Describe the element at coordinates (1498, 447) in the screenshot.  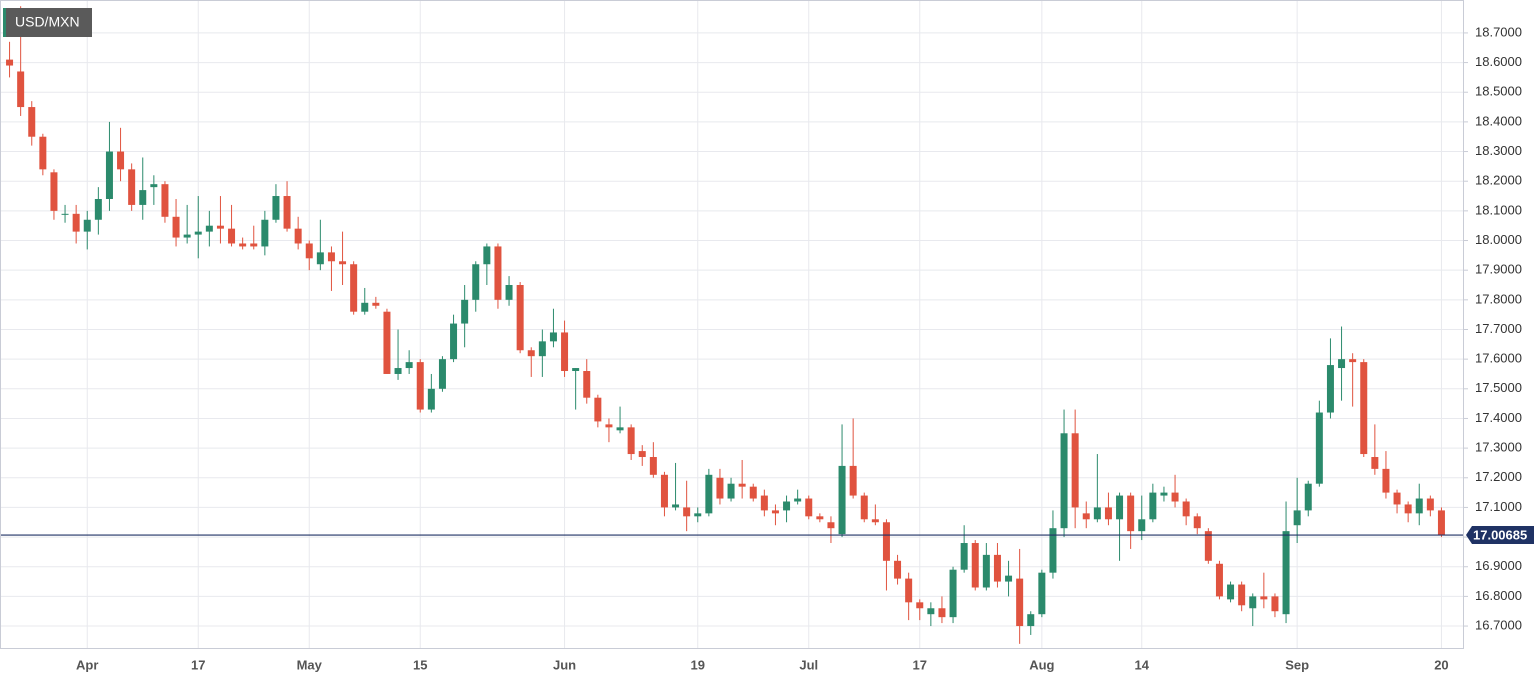
I see `y-tick-label: 17.3000` at that location.